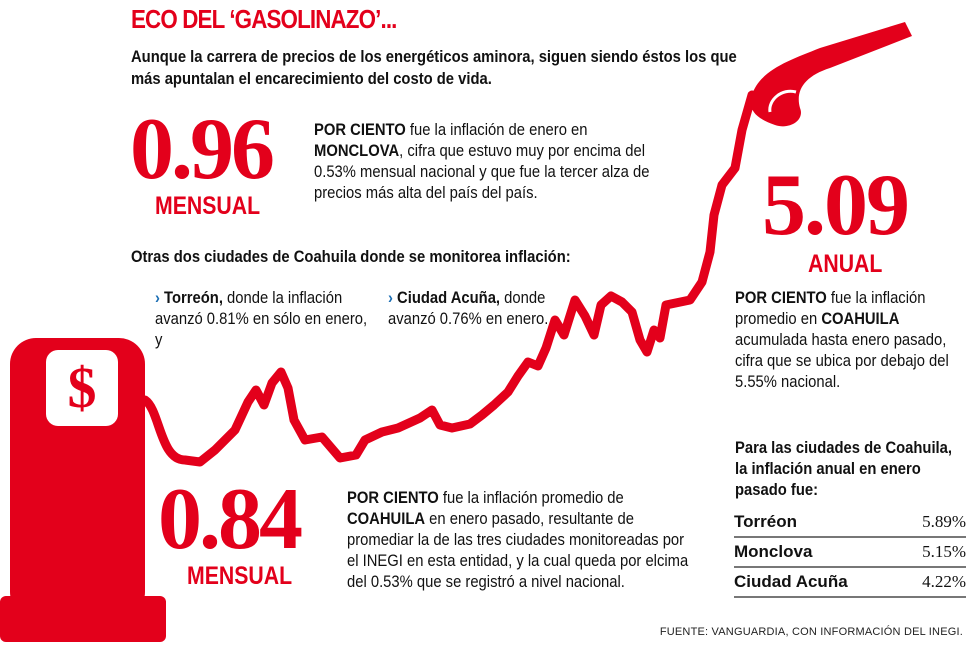 This screenshot has width=967, height=648. What do you see at coordinates (944, 551) in the screenshot?
I see `value-cell: 5.15%` at bounding box center [944, 551].